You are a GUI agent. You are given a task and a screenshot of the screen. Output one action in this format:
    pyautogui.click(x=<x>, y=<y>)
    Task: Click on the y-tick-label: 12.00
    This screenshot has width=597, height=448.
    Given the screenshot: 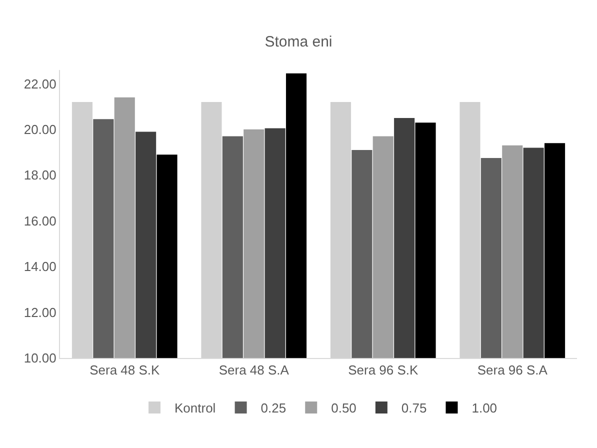 What is the action you would take?
    pyautogui.click(x=40, y=312)
    